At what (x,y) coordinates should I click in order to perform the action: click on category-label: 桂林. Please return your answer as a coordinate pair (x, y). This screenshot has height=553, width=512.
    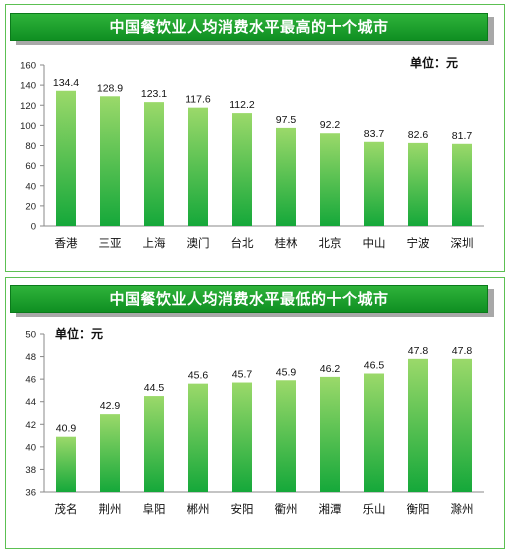
    Looking at the image, I should click on (286, 243).